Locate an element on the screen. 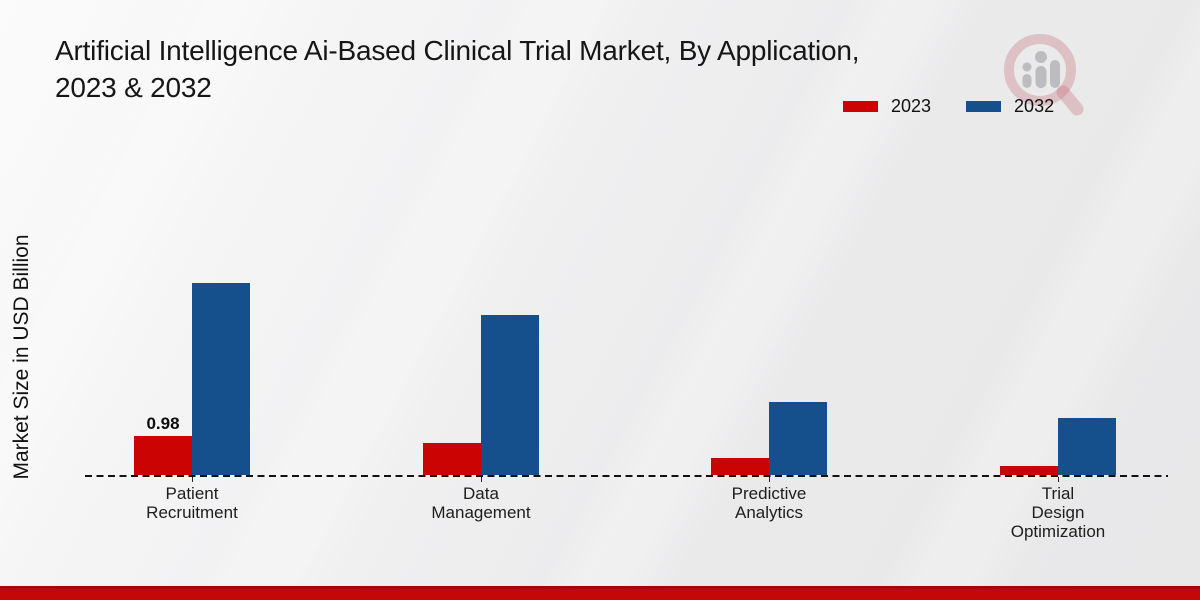 The image size is (1200, 600). x-axis-line is located at coordinates (626, 476).